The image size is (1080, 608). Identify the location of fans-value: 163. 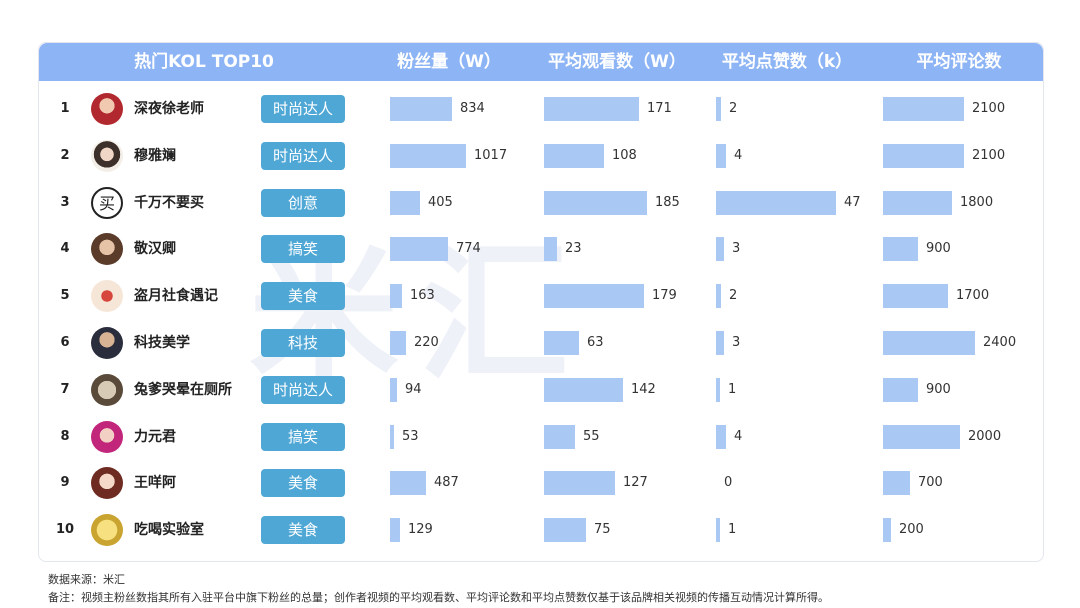
(422, 296).